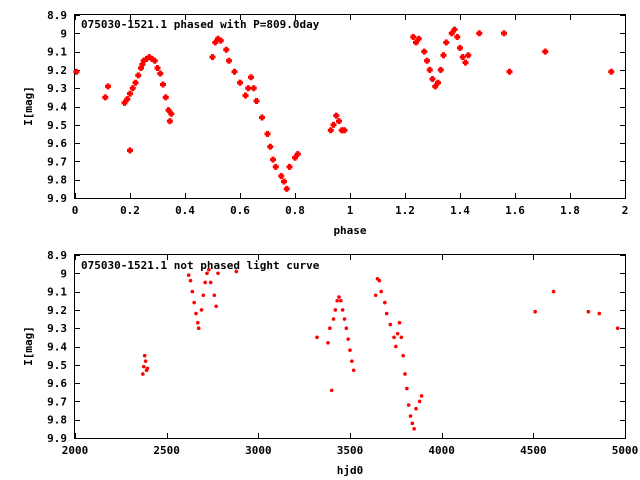 The image size is (640, 480). What do you see at coordinates (625, 450) in the screenshot?
I see `x-tick-label: 5000` at bounding box center [625, 450].